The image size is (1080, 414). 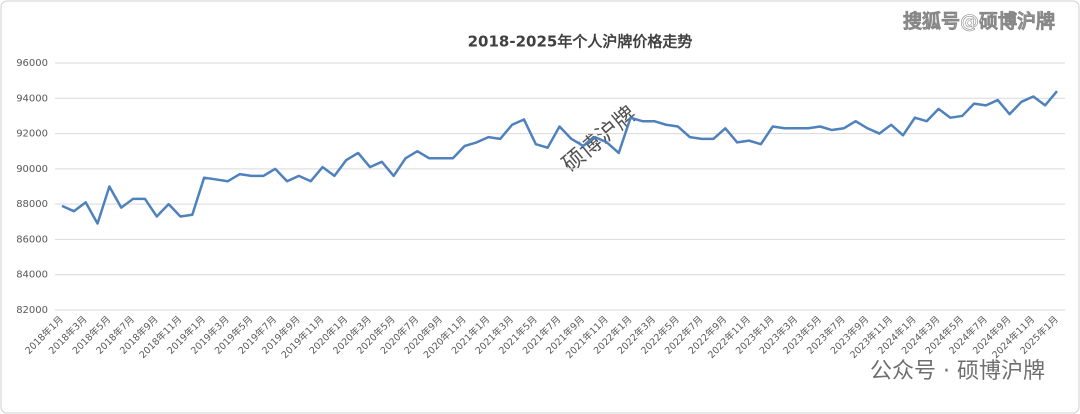 I want to click on y-tick-label: 92000, so click(x=32, y=134).